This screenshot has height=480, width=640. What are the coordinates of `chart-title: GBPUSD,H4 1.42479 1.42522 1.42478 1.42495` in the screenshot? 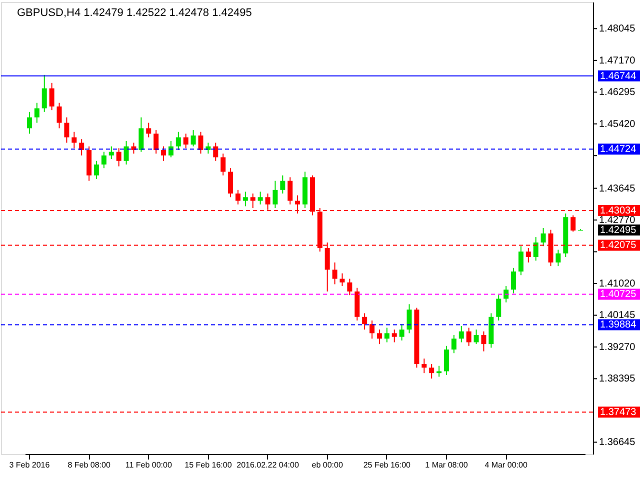 It's located at (134, 13).